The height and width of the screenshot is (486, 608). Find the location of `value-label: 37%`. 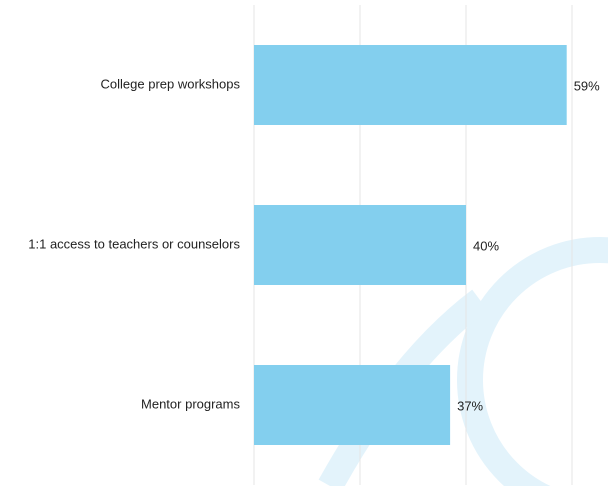

value-label: 37% is located at coordinates (470, 405).